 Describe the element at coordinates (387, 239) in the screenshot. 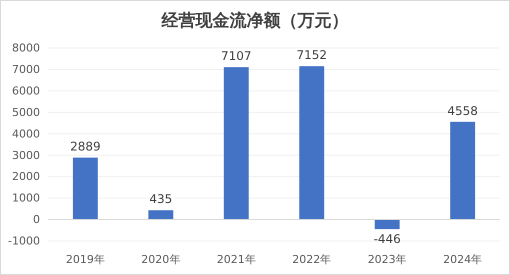

I see `data-label: -446` at that location.